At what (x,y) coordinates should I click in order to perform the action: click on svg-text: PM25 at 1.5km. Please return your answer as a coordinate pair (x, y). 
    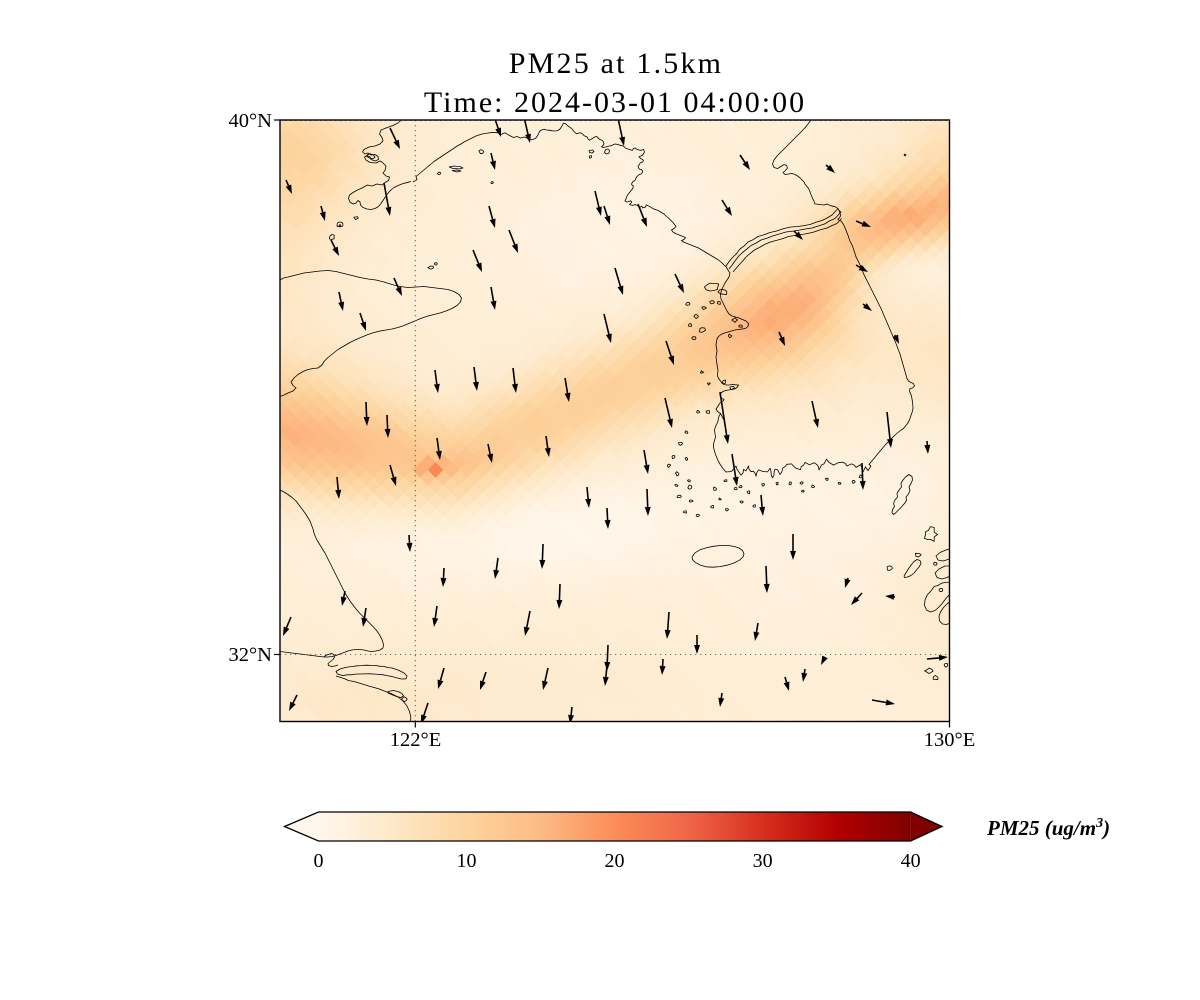
    Looking at the image, I should click on (616, 63).